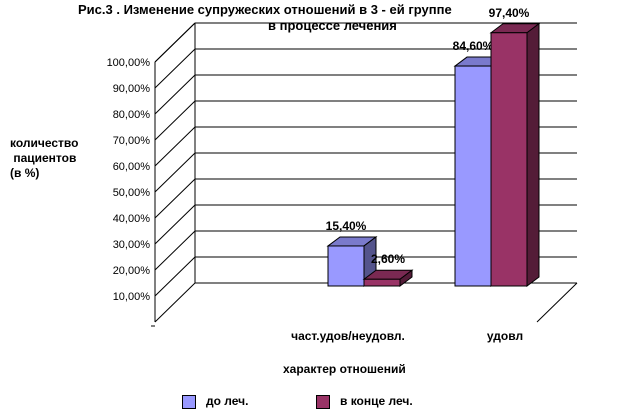  I want to click on legend-label-series-1: до леч., so click(227, 401).